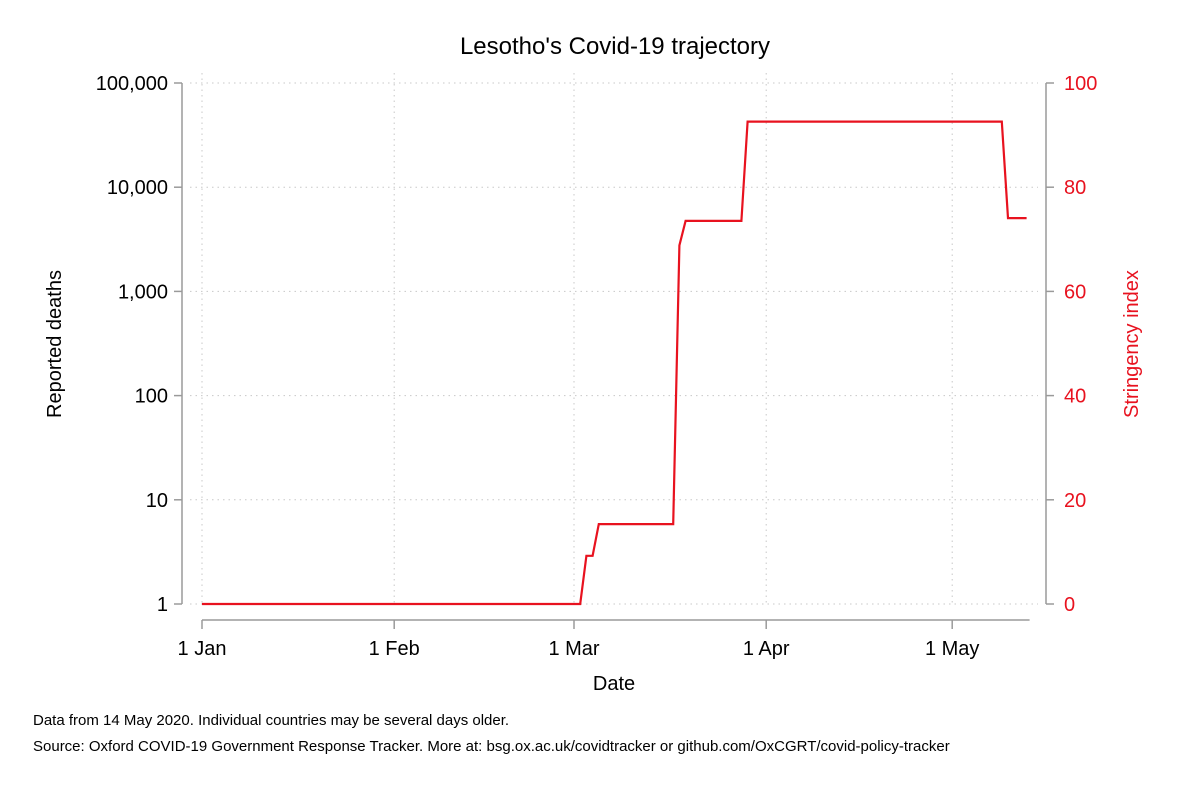 This screenshot has height=789, width=1184. I want to click on y-right-tick-label: 20, so click(1075, 501).